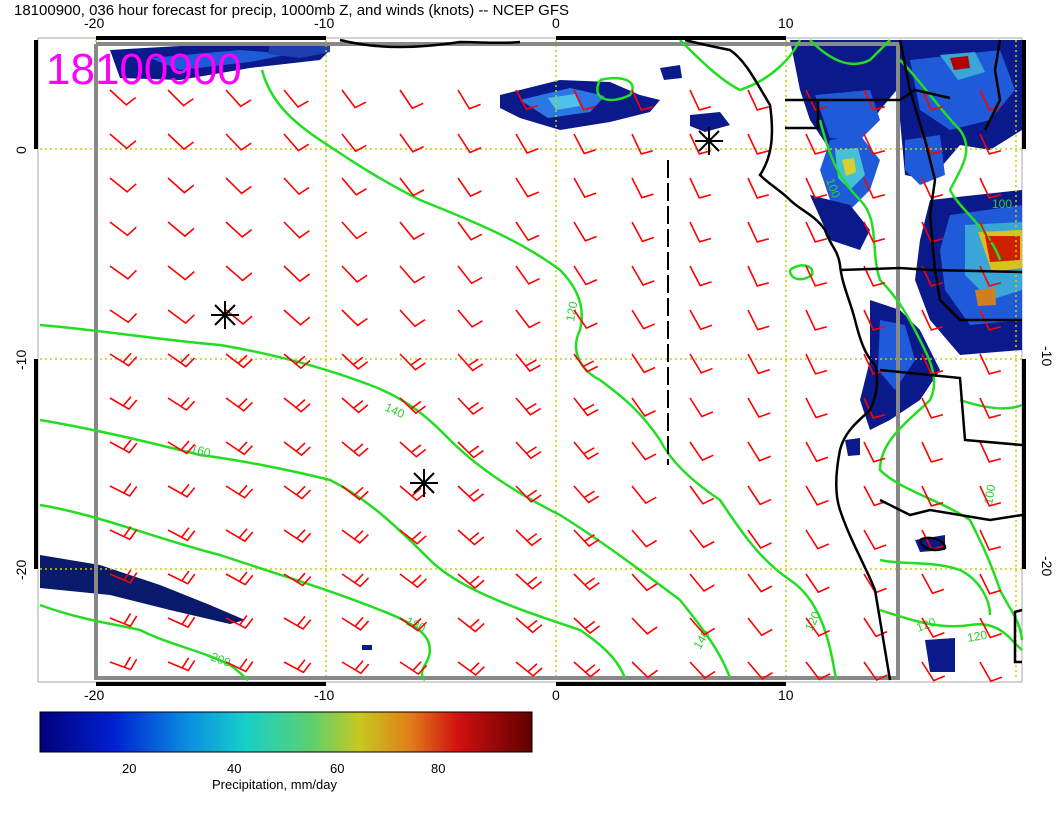 This screenshot has height=816, width=1056. I want to click on contour-label: 120, so click(571, 311).